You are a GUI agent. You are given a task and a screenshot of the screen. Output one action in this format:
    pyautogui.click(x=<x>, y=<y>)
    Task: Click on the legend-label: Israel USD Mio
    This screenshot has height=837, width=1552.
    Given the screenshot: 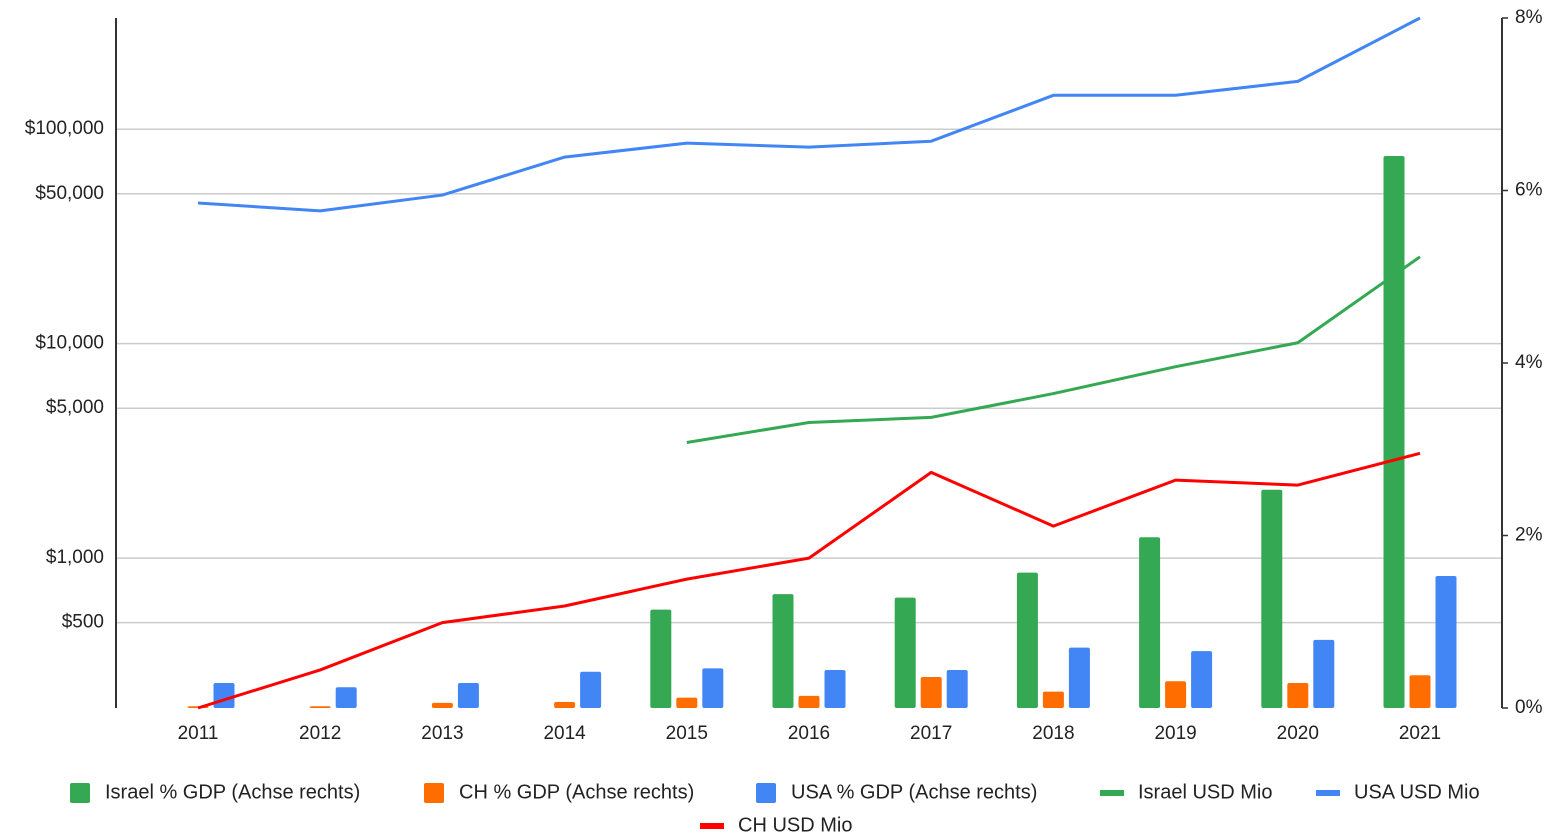 What is the action you would take?
    pyautogui.click(x=1205, y=792)
    